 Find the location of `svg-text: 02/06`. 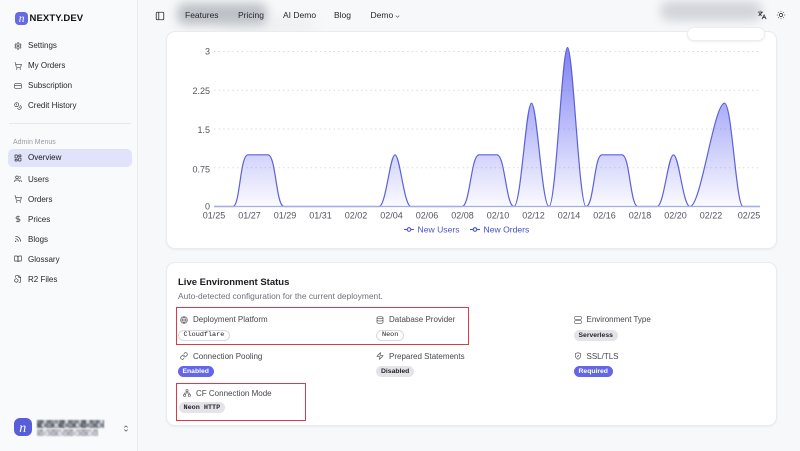

svg-text: 02/06 is located at coordinates (427, 216).